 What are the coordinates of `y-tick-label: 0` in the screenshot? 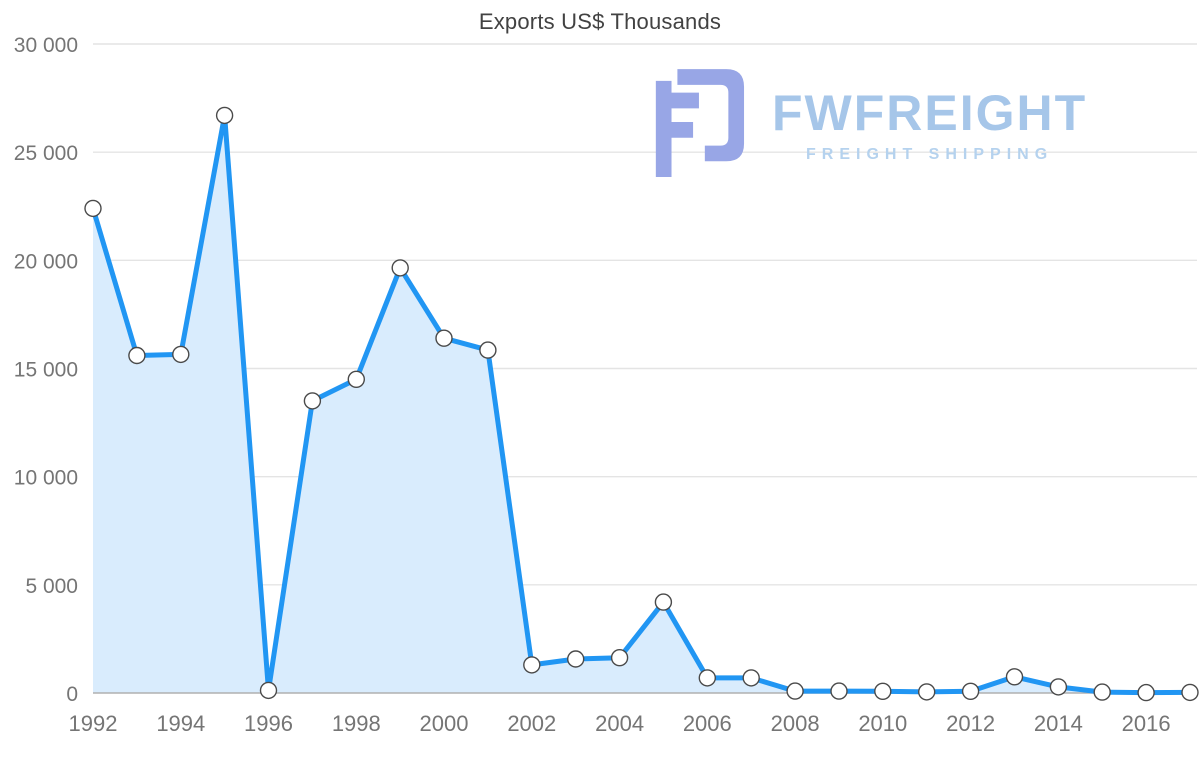 It's located at (72, 694).